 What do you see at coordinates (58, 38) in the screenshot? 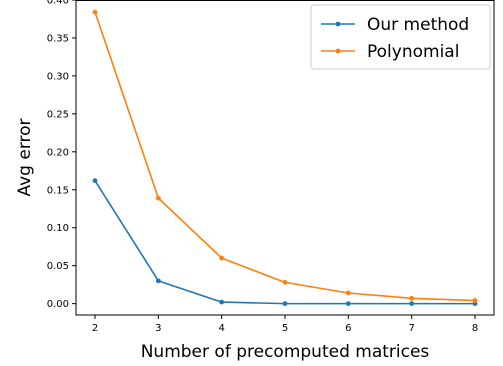
I see `y-tick-label: 0.35` at bounding box center [58, 38].